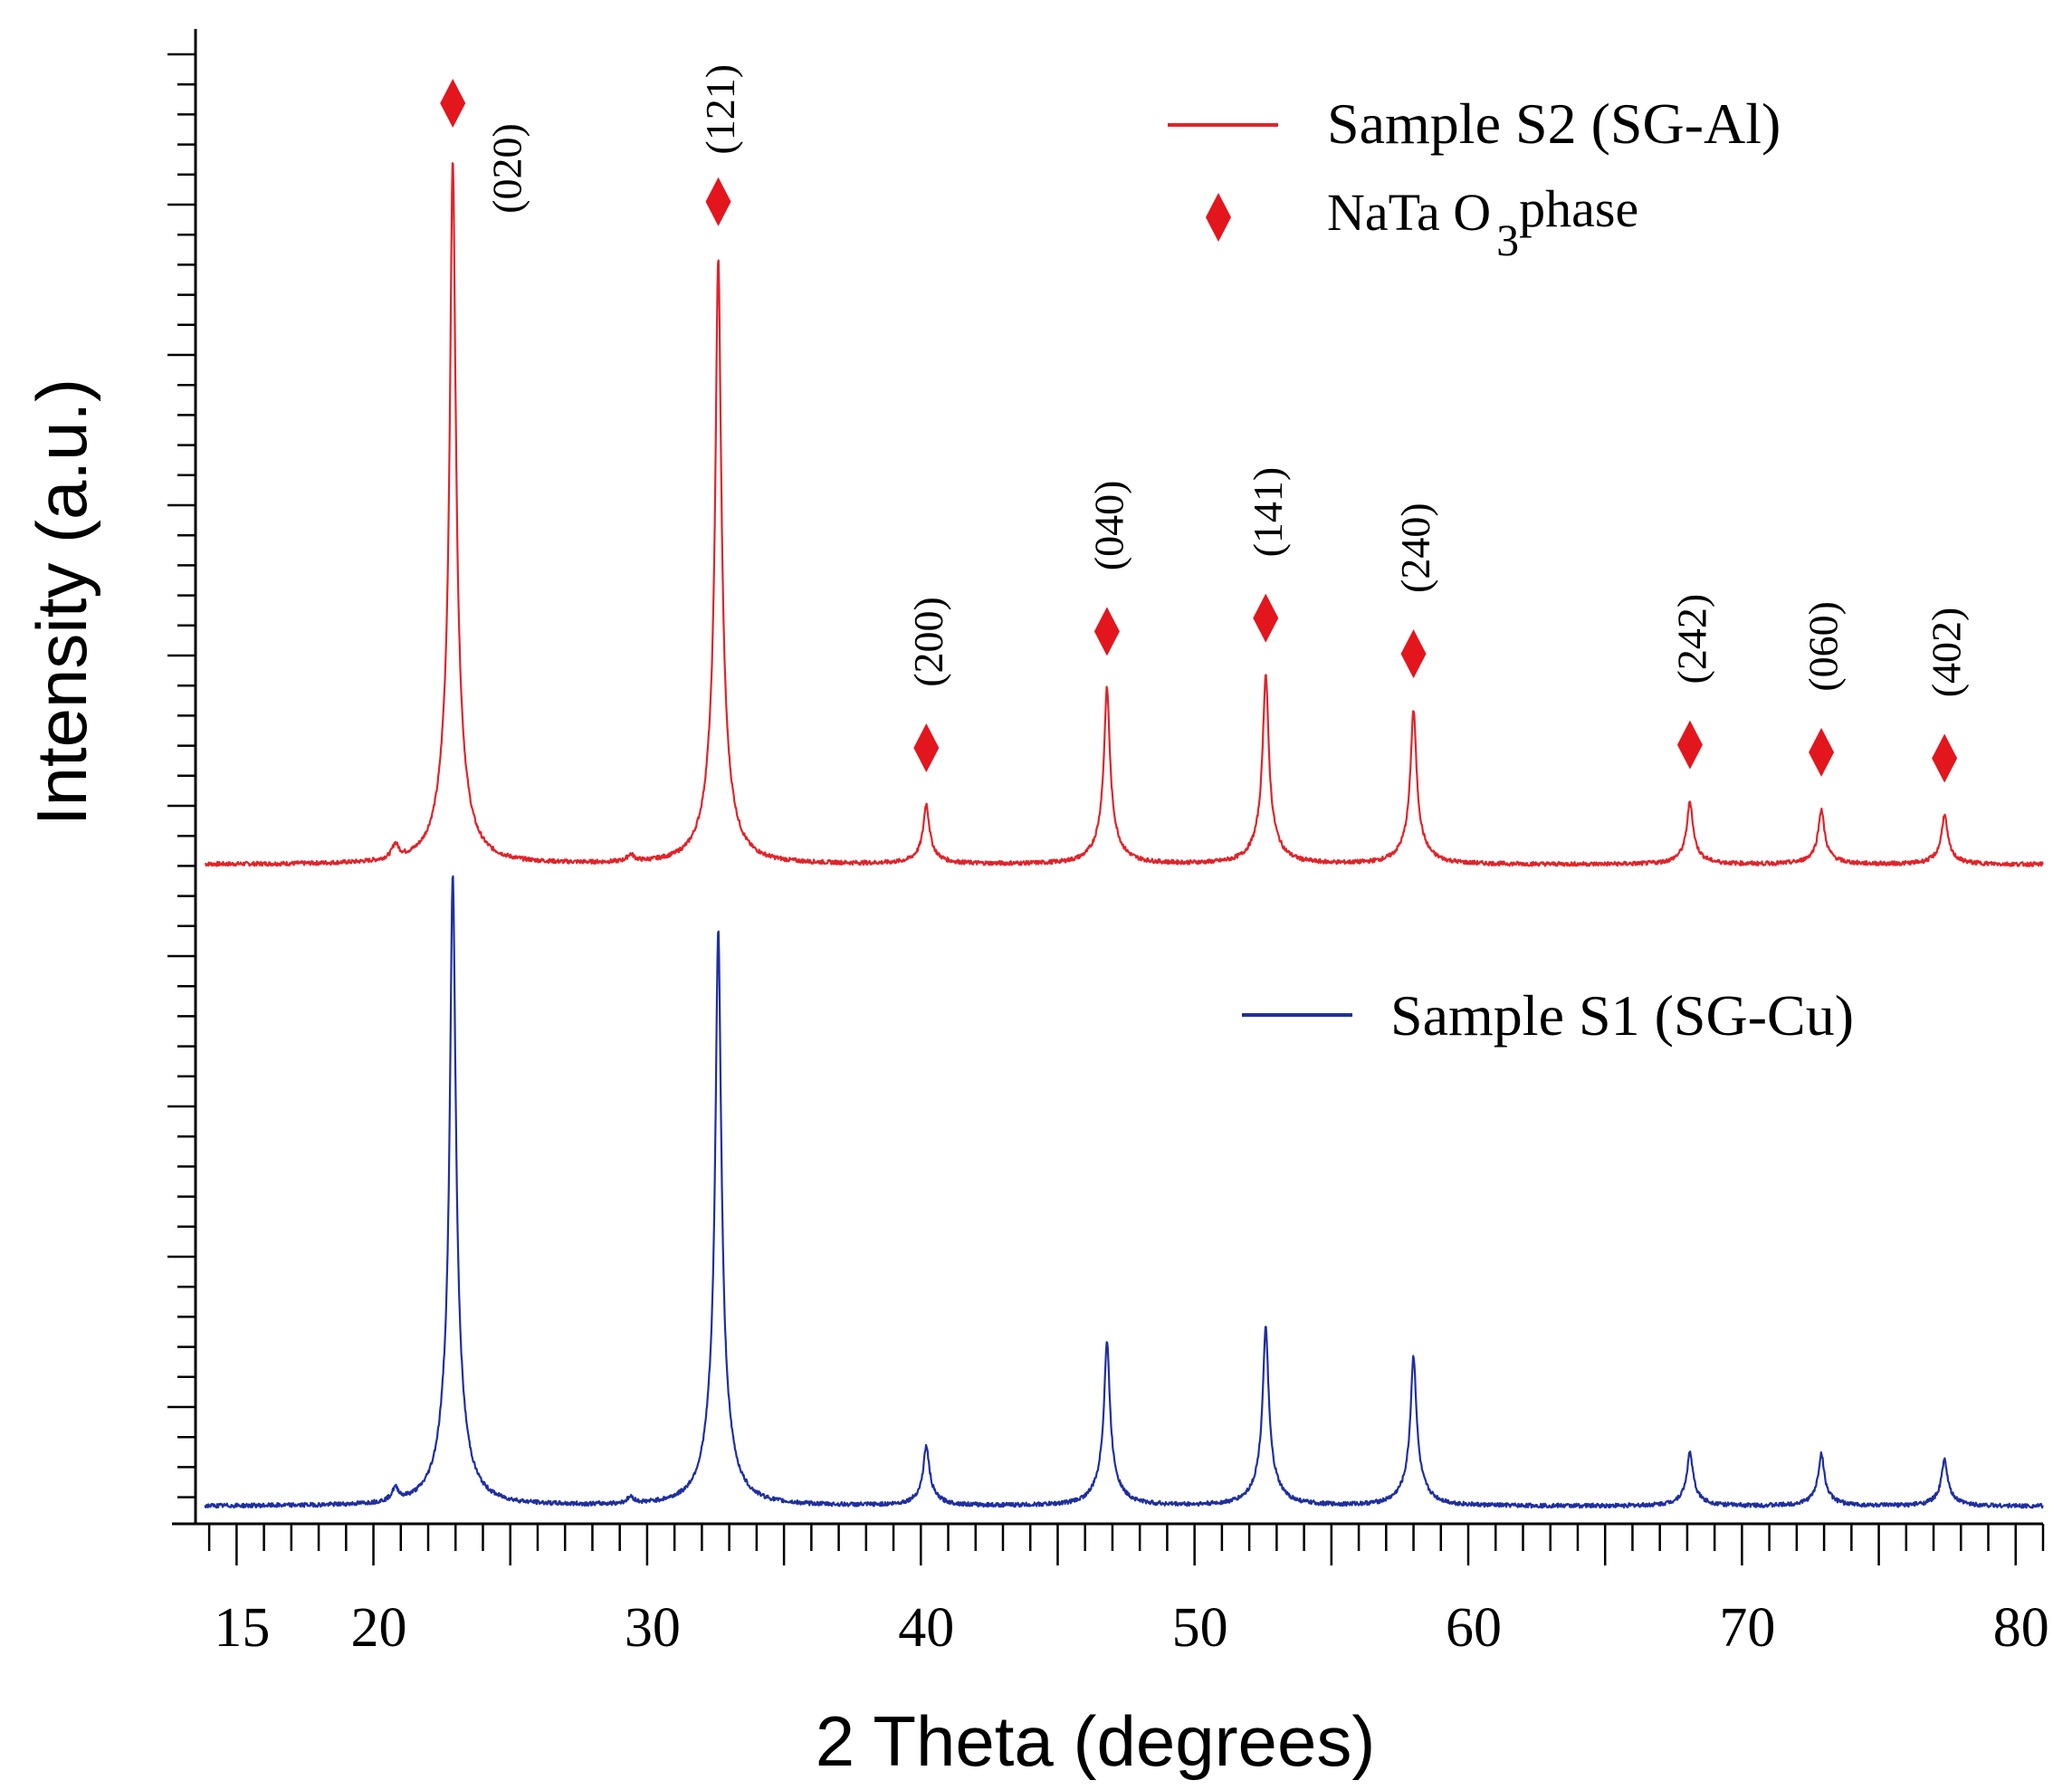  What do you see at coordinates (2021, 1628) in the screenshot?
I see `x-tick-label: 80` at bounding box center [2021, 1628].